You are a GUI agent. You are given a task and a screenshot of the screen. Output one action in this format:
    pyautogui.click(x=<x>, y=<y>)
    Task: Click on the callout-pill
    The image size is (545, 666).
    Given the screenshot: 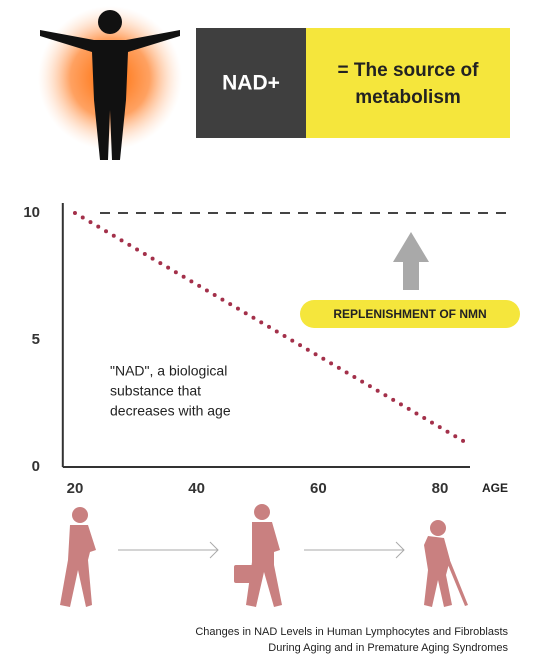 What is the action you would take?
    pyautogui.click(x=410, y=314)
    